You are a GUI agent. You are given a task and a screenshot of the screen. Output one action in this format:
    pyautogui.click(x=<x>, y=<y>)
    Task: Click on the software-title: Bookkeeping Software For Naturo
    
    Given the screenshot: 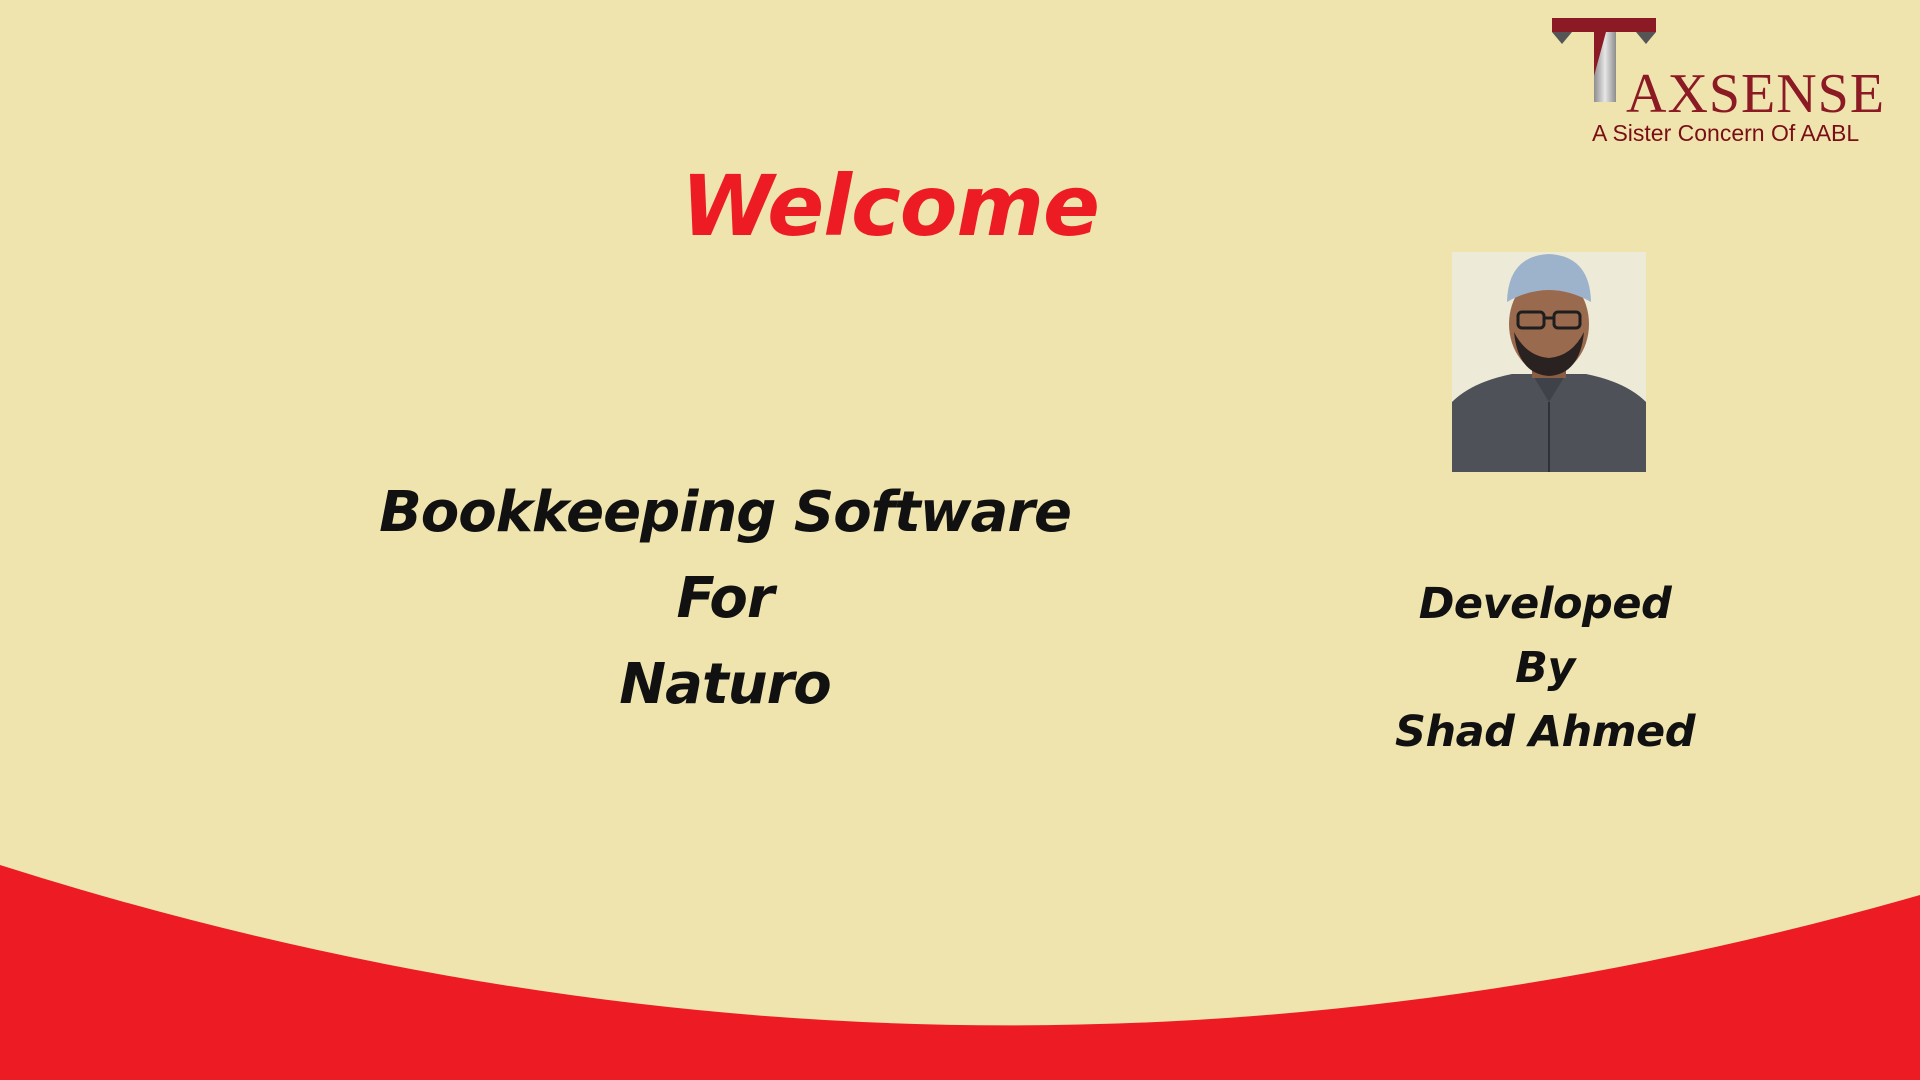 What is the action you would take?
    pyautogui.click(x=725, y=599)
    